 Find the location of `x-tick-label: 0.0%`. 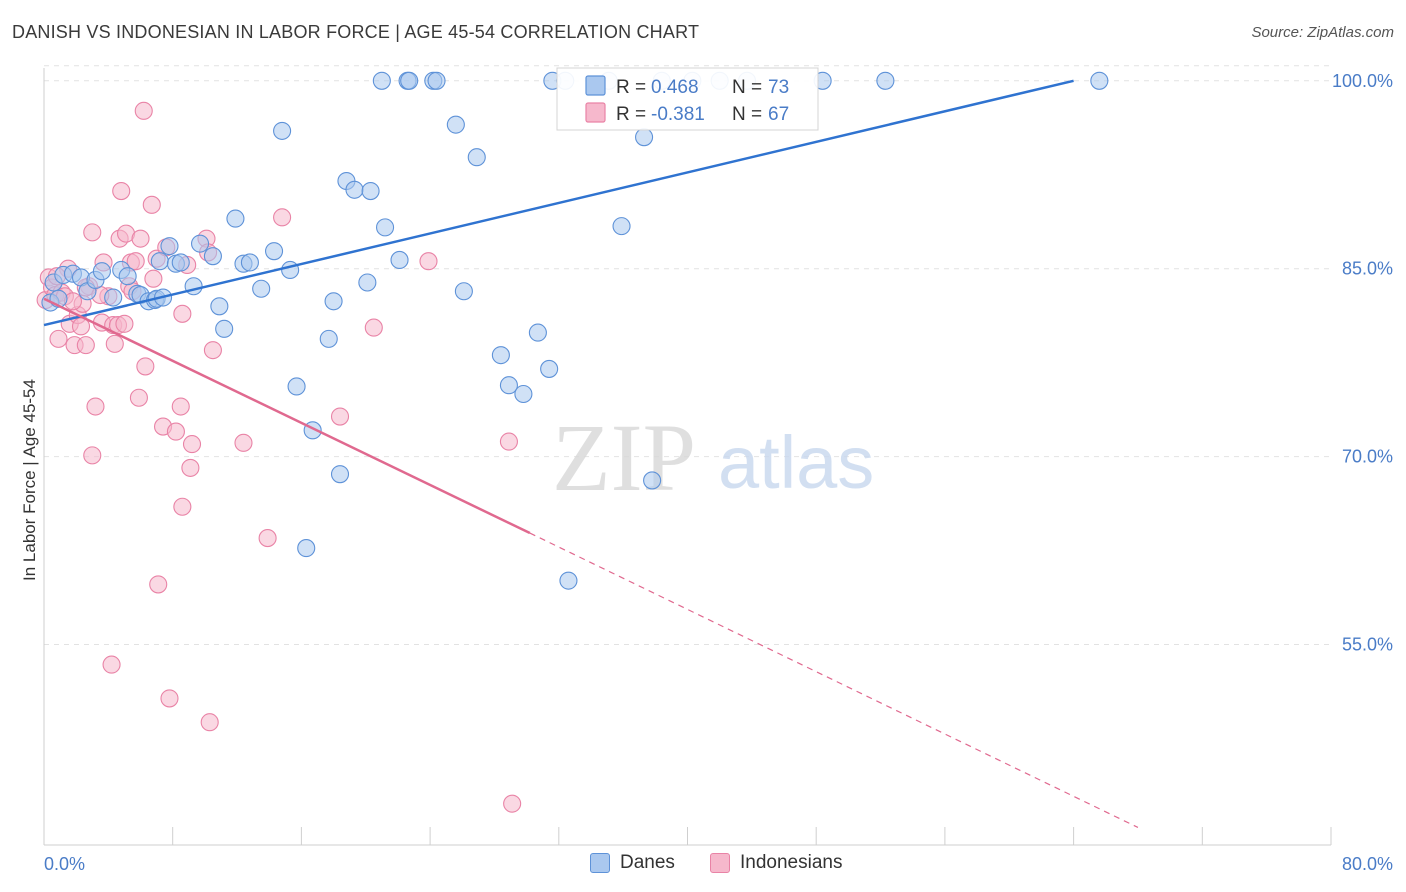

x-tick-label: 0.0% is located at coordinates (64, 864).